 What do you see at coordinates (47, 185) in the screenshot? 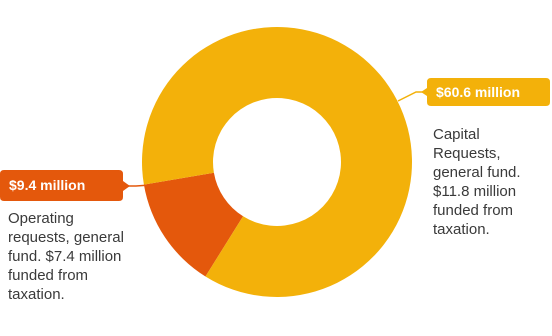
I see `operating-value-callout-label: $9.4 million` at bounding box center [47, 185].